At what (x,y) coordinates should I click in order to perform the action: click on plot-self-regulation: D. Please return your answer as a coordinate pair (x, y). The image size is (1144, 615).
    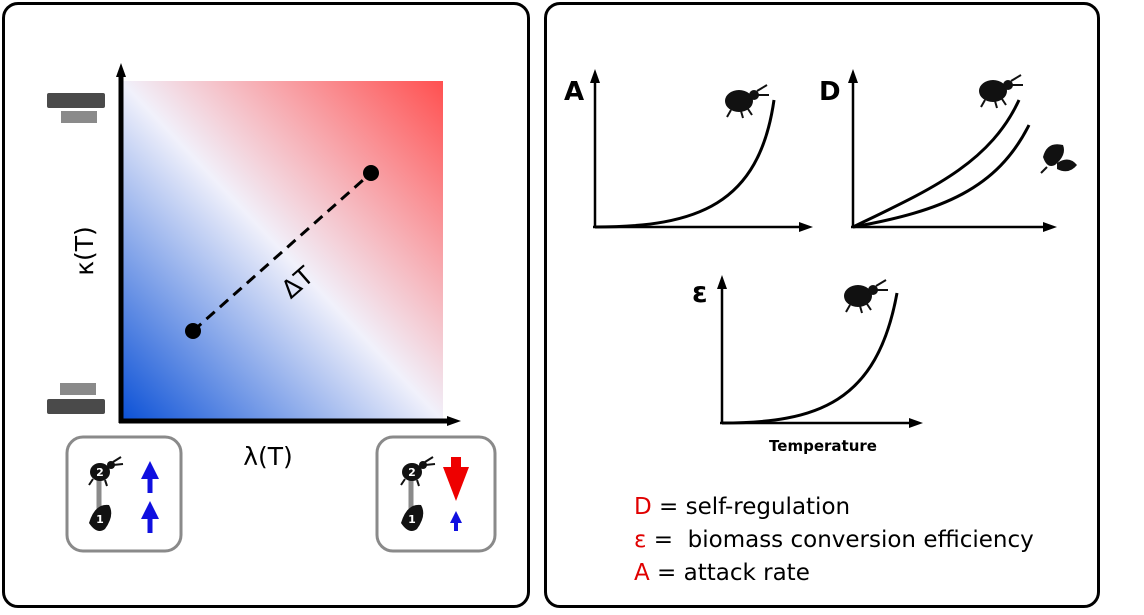
    Looking at the image, I should click on (948, 150).